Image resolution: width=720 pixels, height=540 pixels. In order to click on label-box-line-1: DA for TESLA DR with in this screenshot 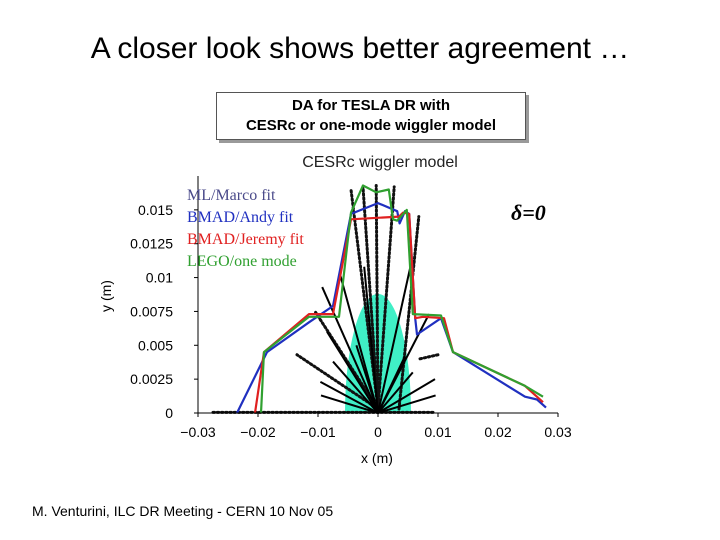, I will do `click(371, 105)`.